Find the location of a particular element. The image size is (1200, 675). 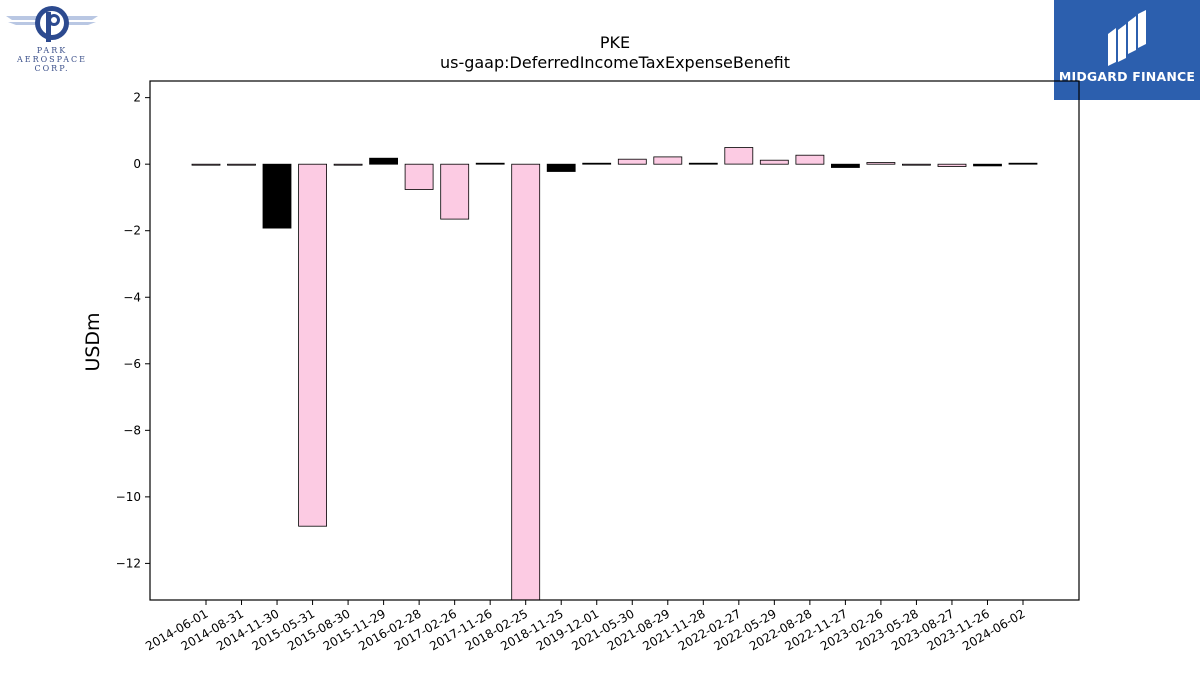

y-tick-label: −2 is located at coordinates (132, 231).